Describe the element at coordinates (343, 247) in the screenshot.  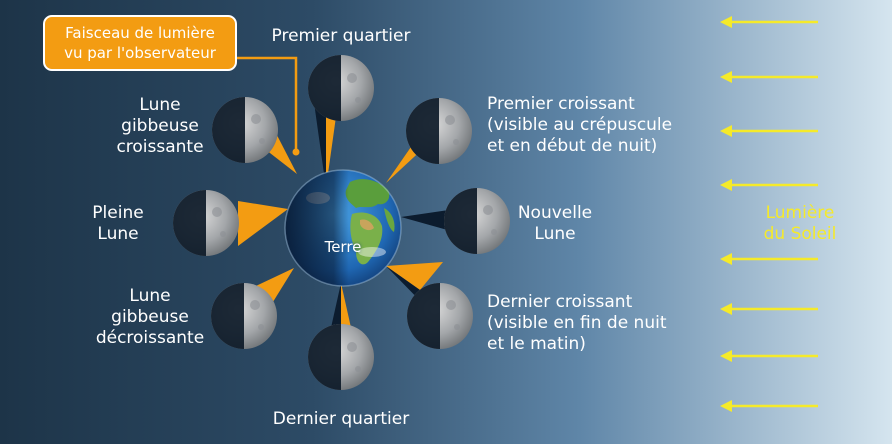
I see `earth-label: Terre` at that location.